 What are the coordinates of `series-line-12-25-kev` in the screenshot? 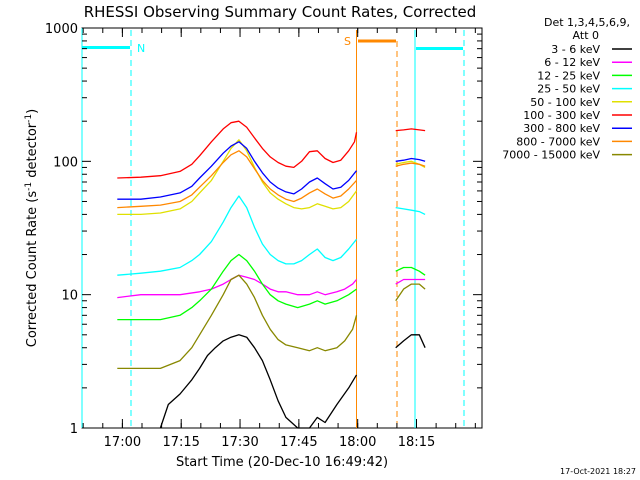 It's located at (271, 287).